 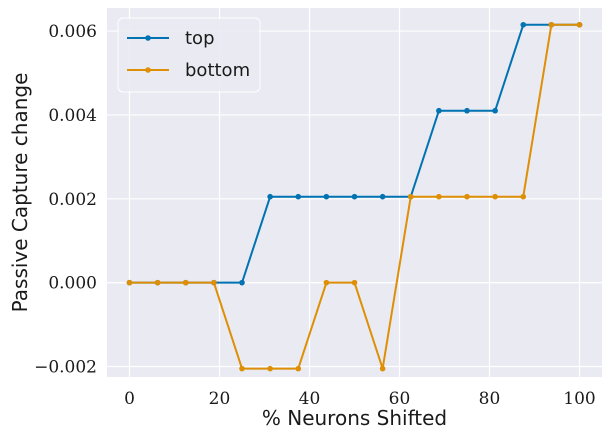 What do you see at coordinates (354, 418) in the screenshot?
I see `x-axis-label: % Neurons Shifted` at bounding box center [354, 418].